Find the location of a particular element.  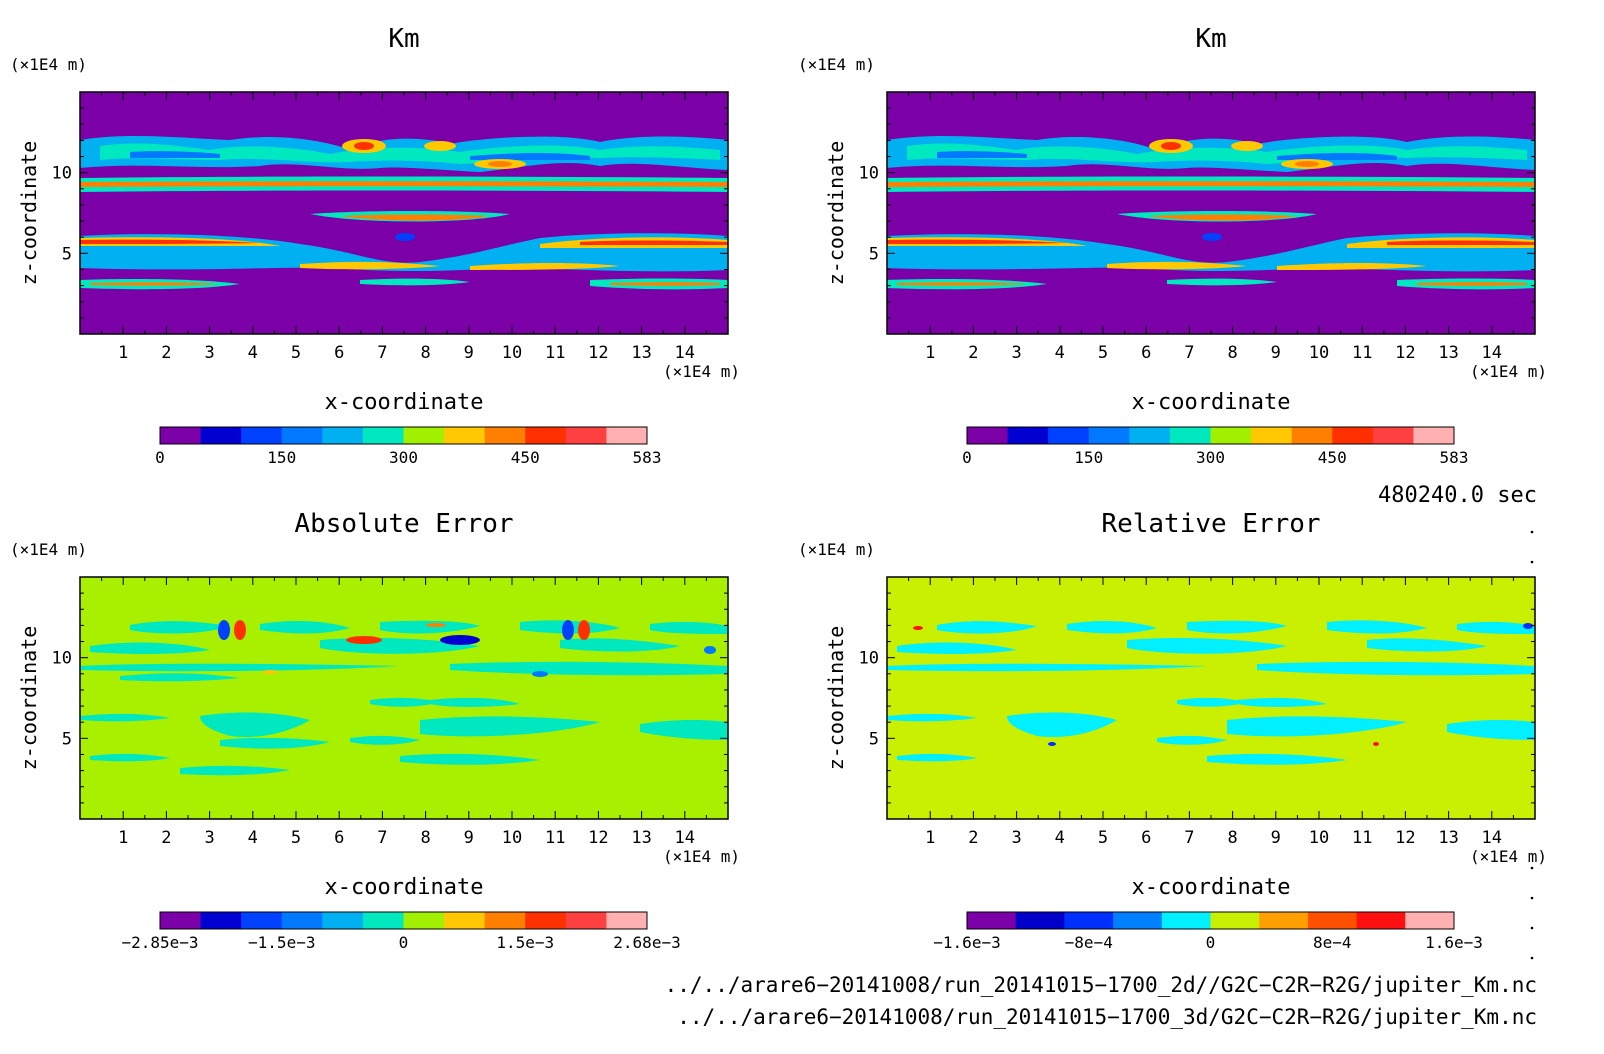

colorbar-tick-label: 150 is located at coordinates (1088, 457).